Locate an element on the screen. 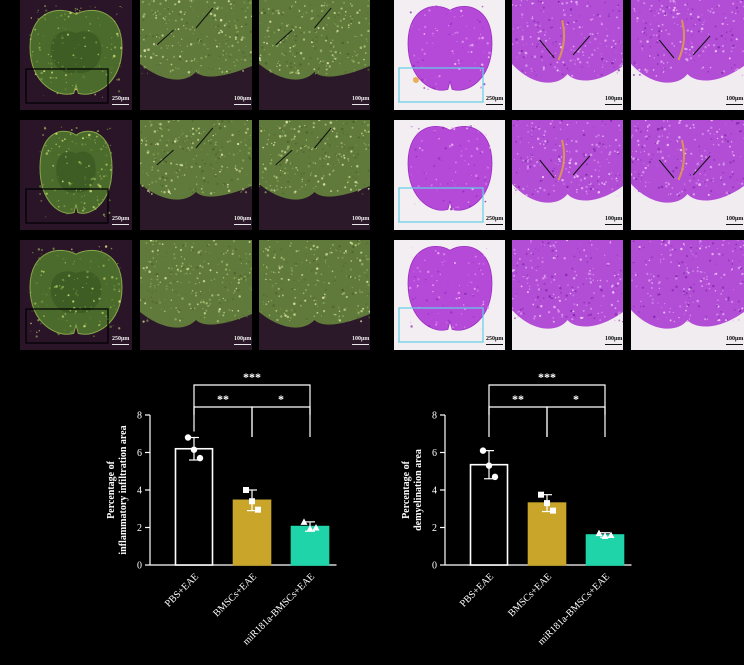 The height and width of the screenshot is (665, 744). y-axis-label: Percentage ofdemyelination area is located at coordinates (412, 490).